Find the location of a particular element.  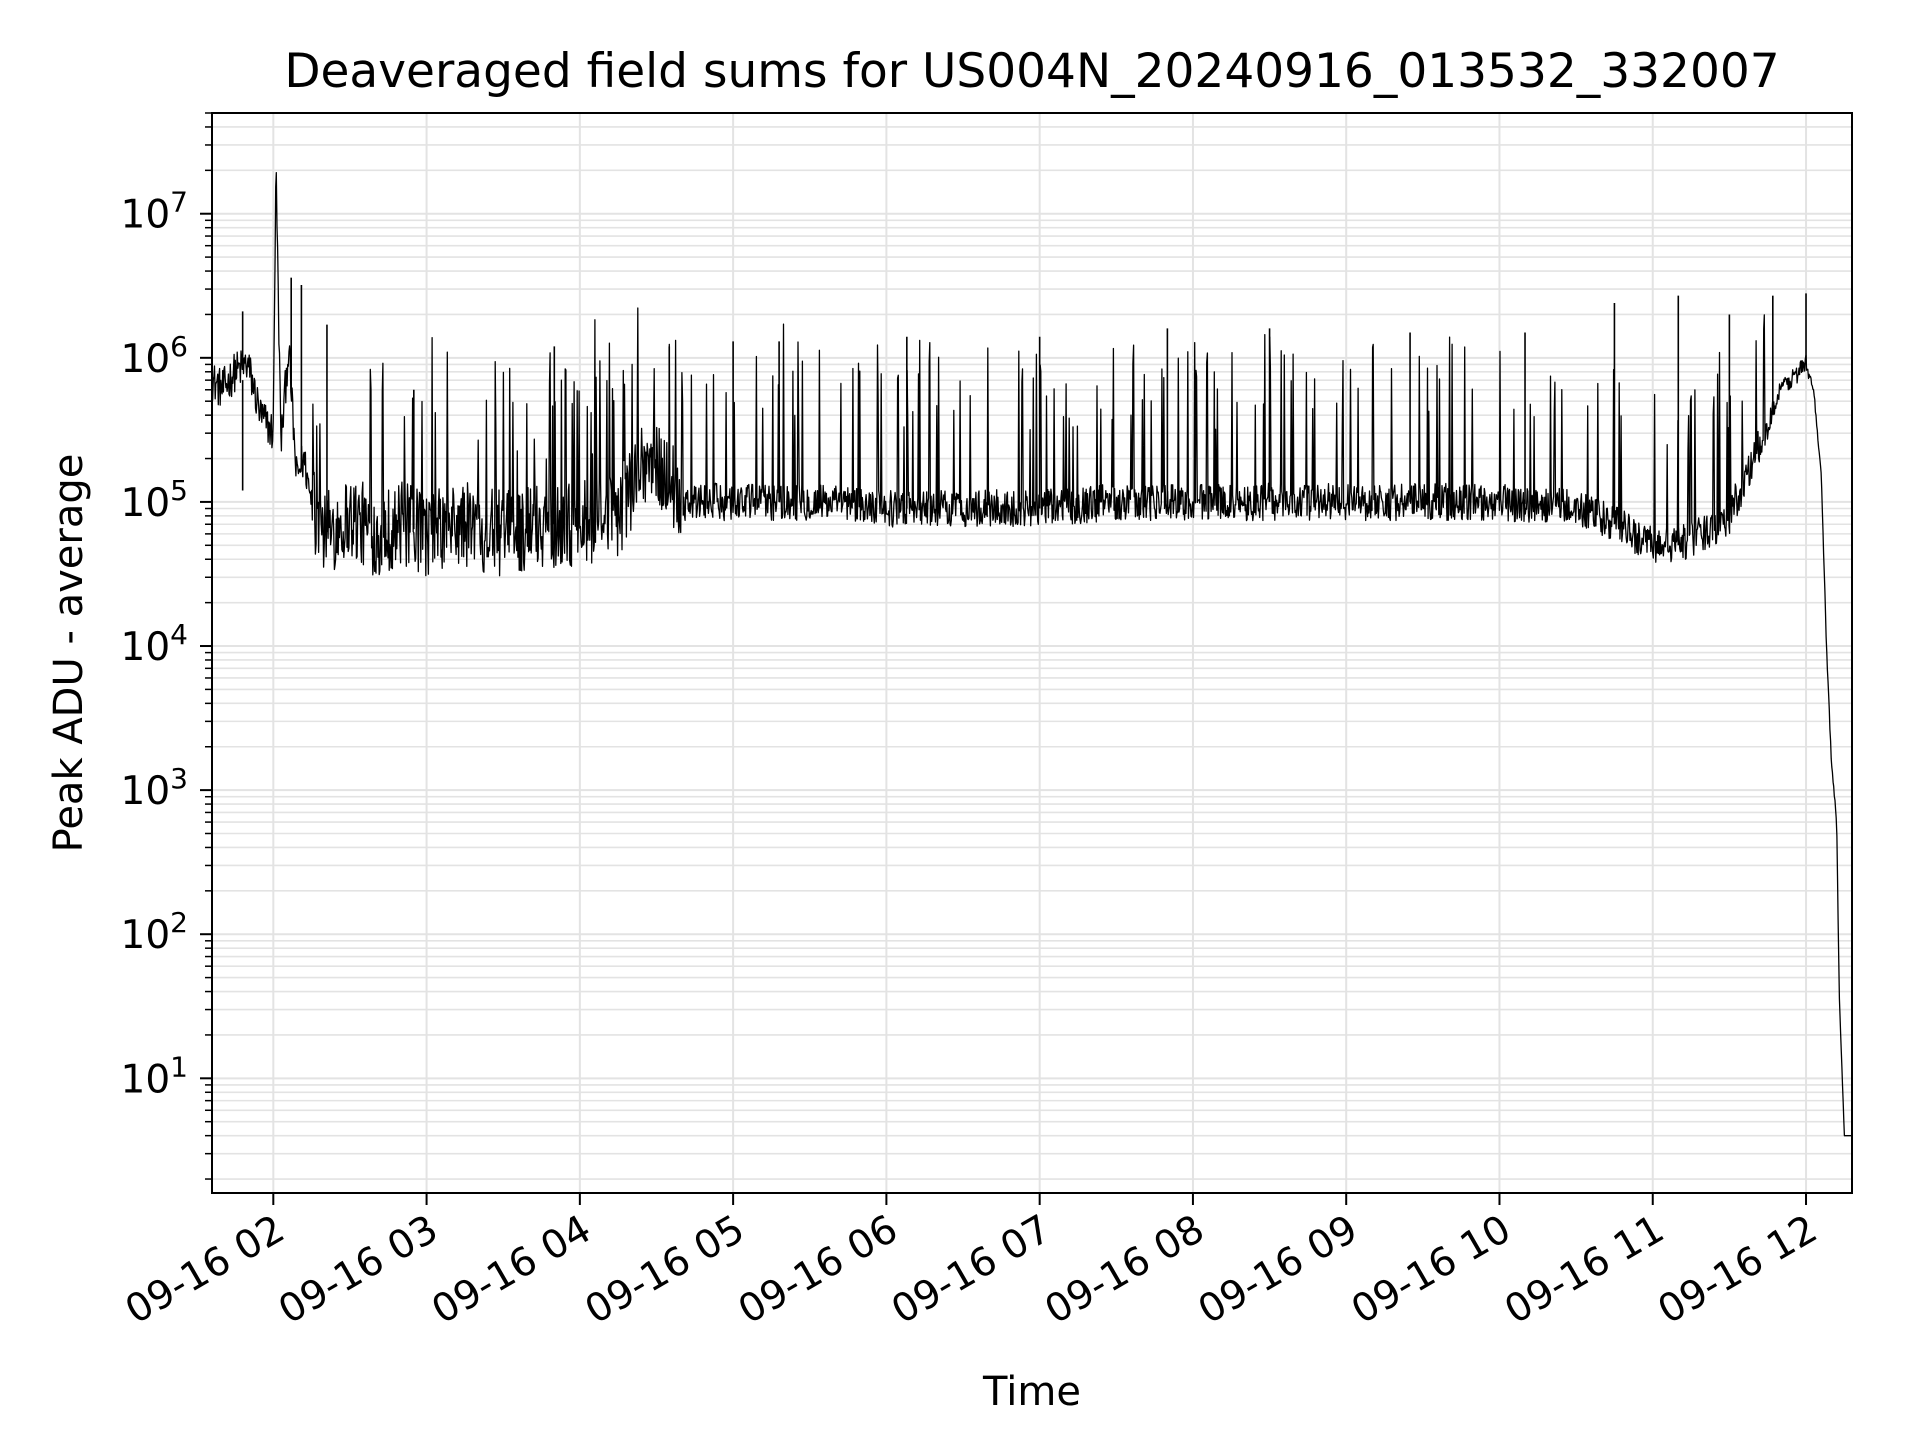

y-tick-label: 10⁶ is located at coordinates (154, 356).